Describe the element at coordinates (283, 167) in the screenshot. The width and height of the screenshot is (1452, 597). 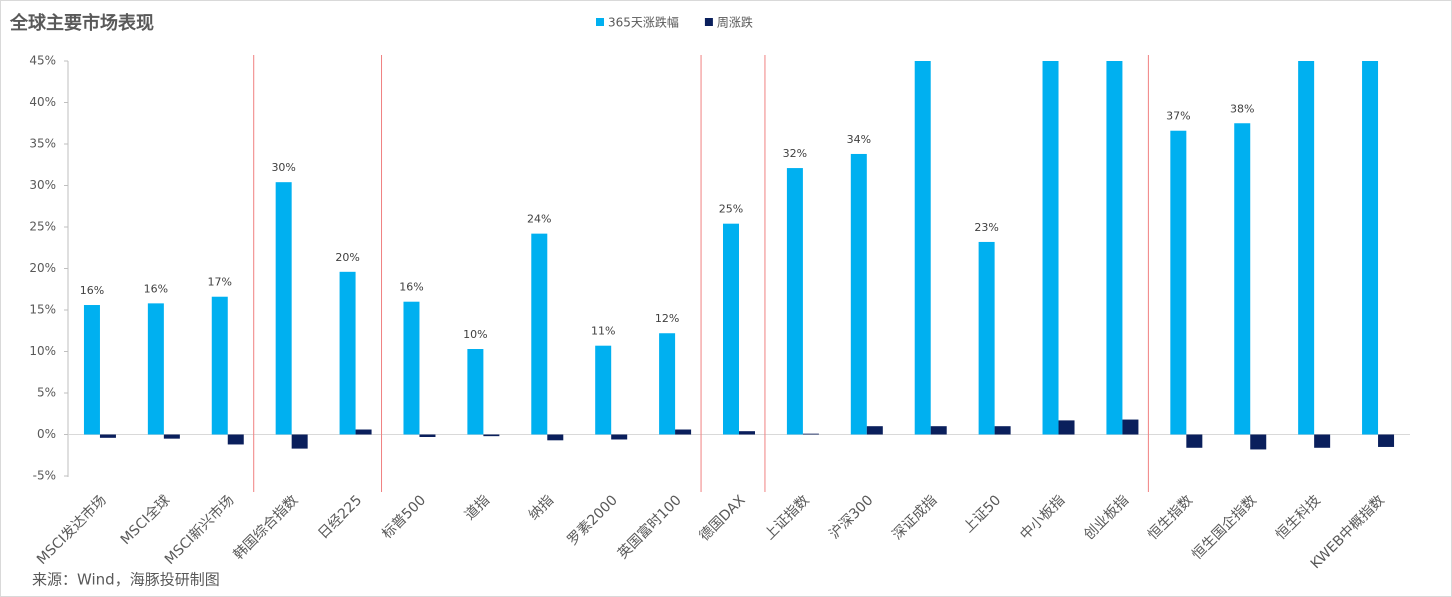
I see `value-label: 30%` at that location.